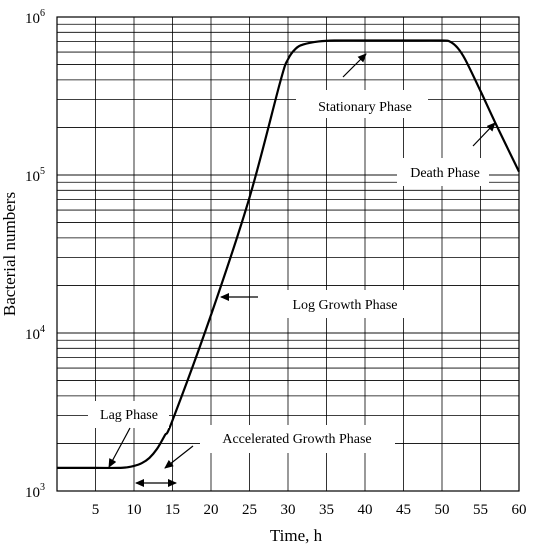 The height and width of the screenshot is (547, 539). I want to click on lag-arrow, so click(119, 447).